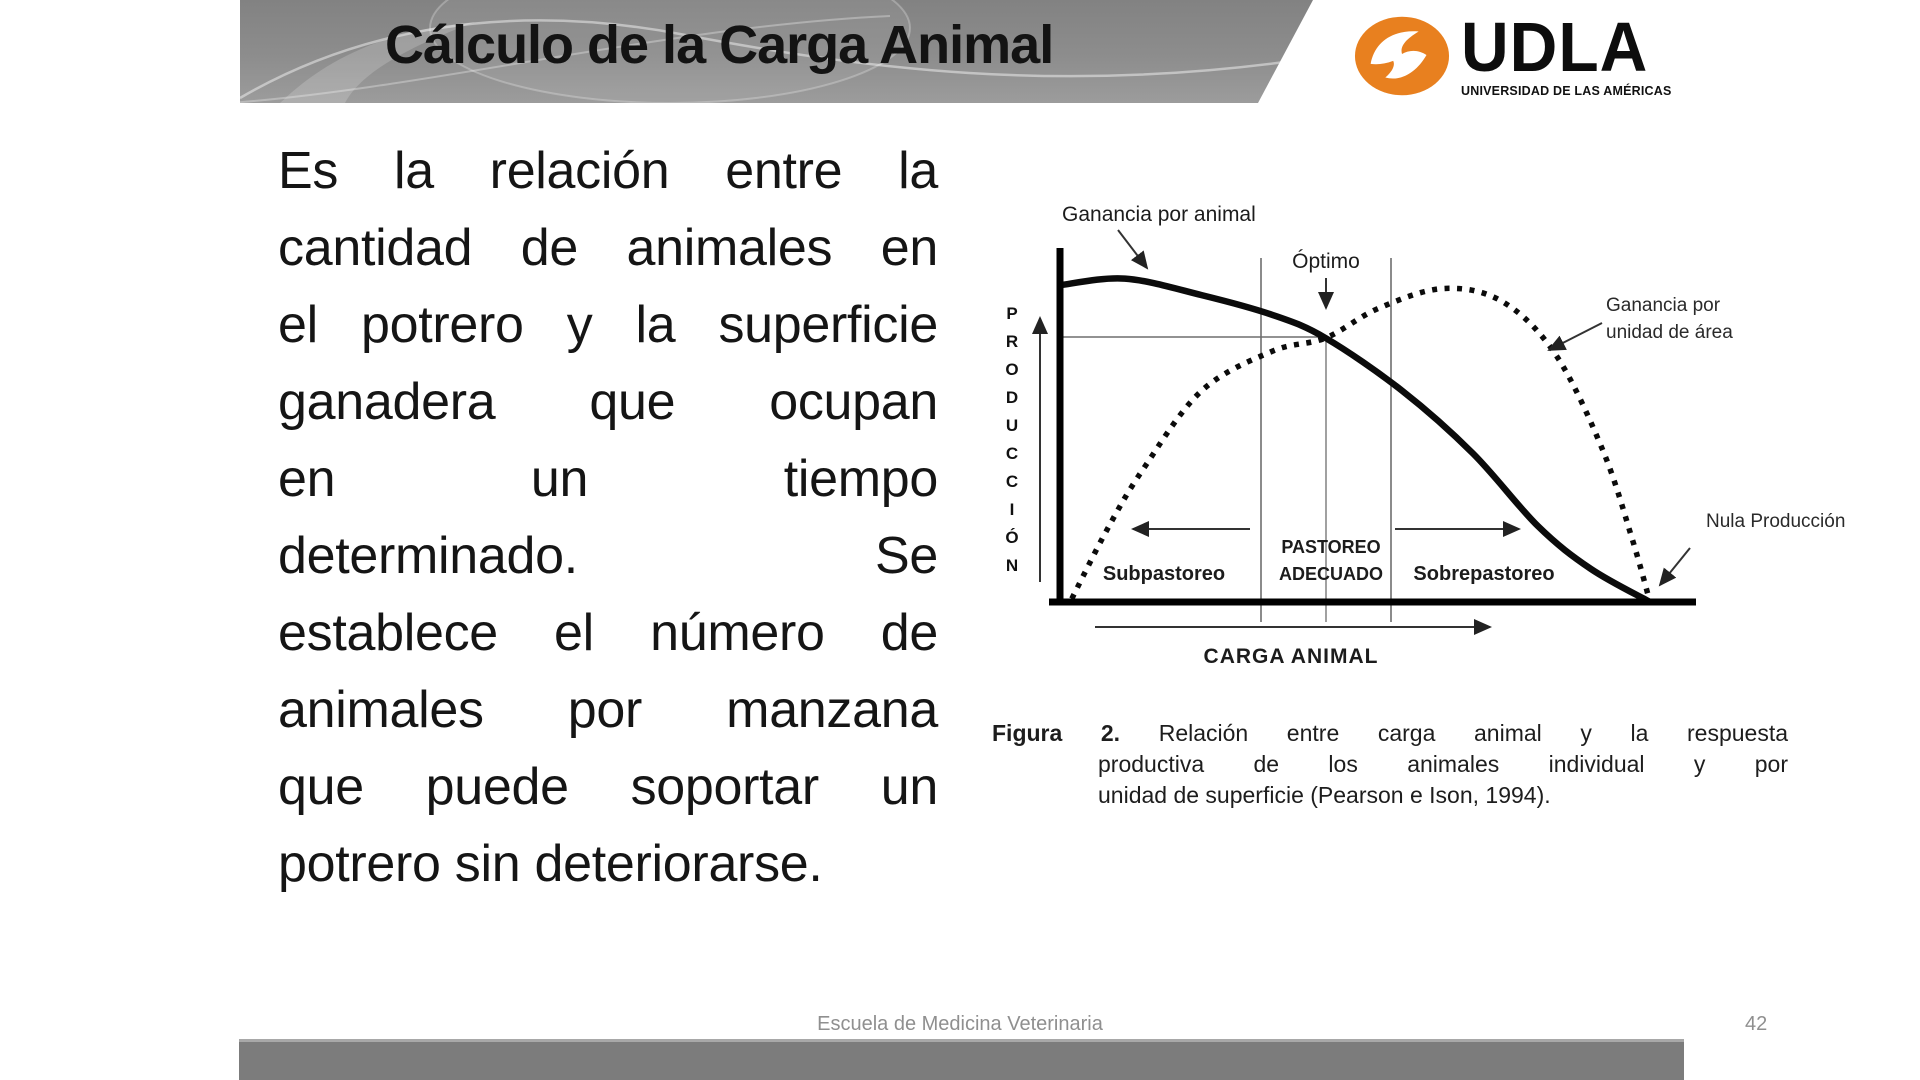 The image size is (1920, 1080). I want to click on paragraph-line: animales por manzana, so click(608, 710).